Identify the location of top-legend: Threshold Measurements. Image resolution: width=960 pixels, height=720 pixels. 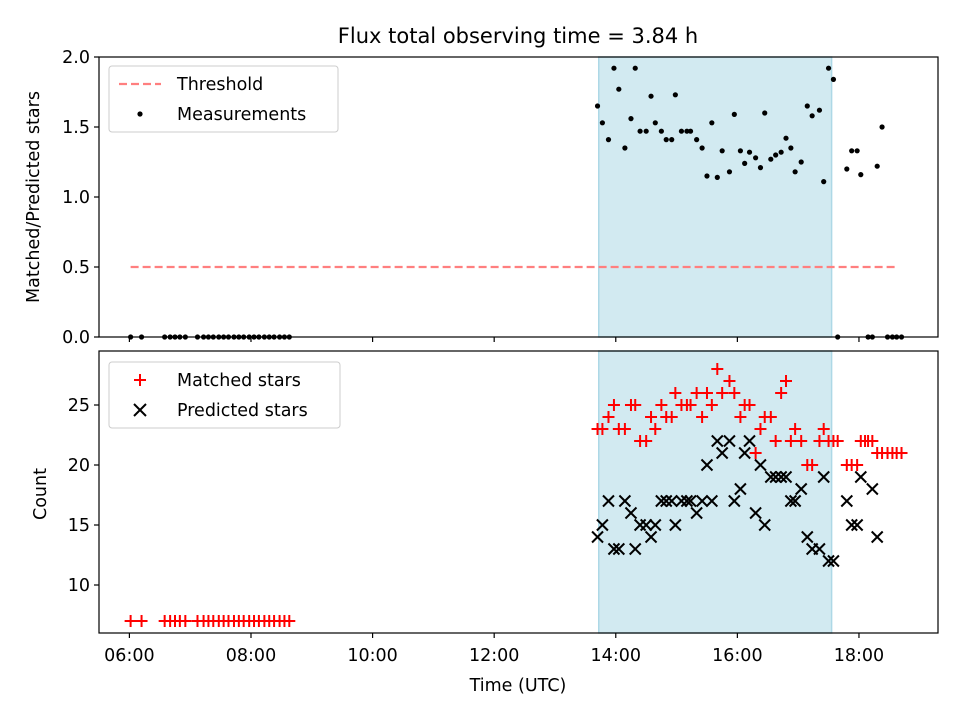
(223, 99).